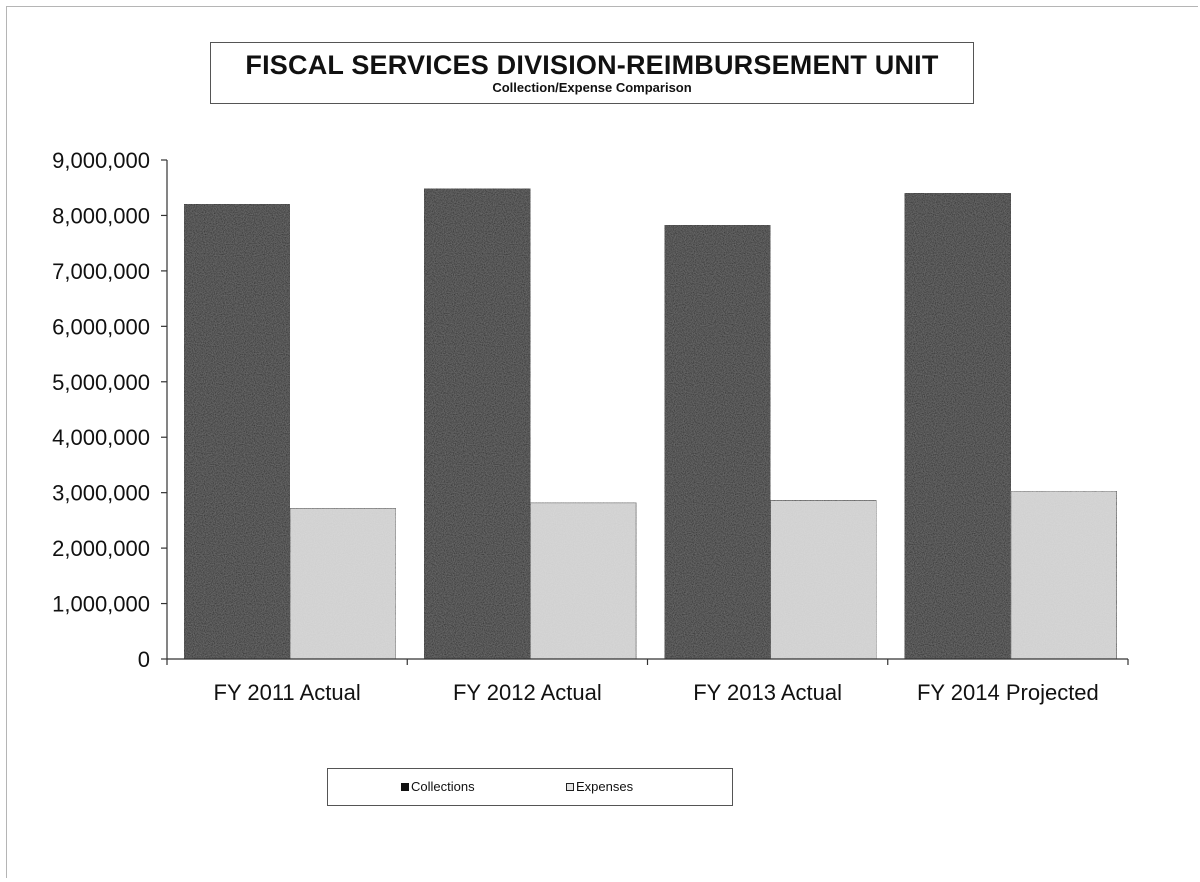 Image resolution: width=1200 pixels, height=882 pixels. I want to click on y-tick-label: 8,000,000, so click(101, 215).